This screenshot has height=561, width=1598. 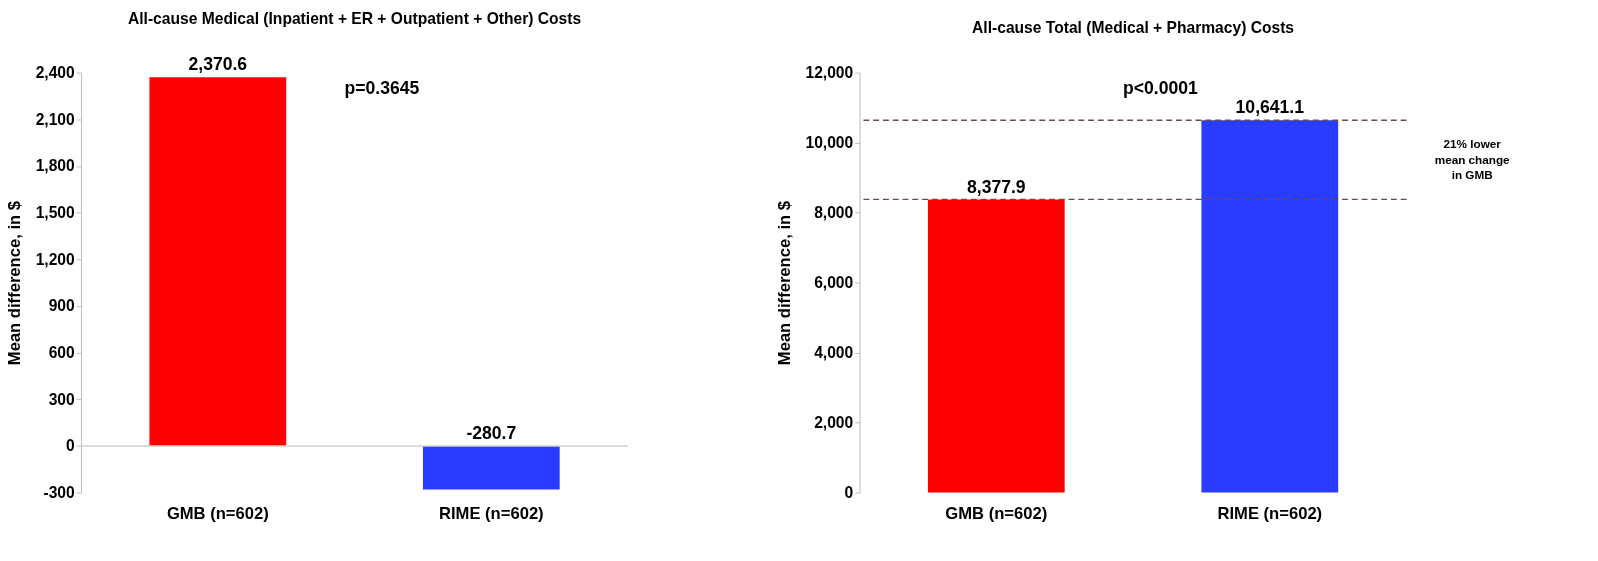 What do you see at coordinates (1133, 27) in the screenshot?
I see `chart-title: All-cause Total (Medical + Pharmacy) Costs` at bounding box center [1133, 27].